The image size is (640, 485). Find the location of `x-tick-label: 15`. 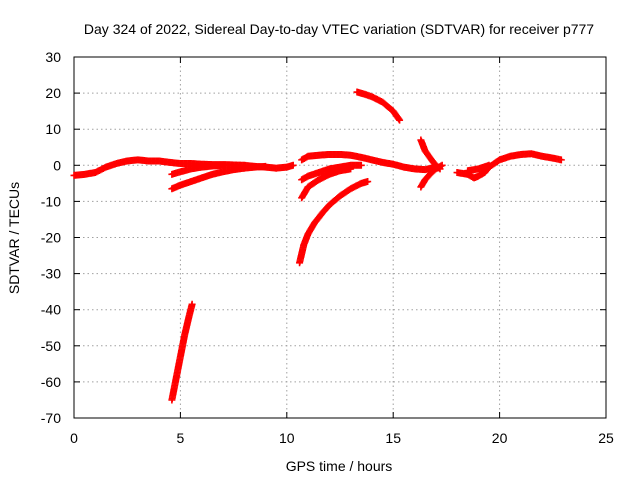

x-tick-label: 15 is located at coordinates (393, 438).